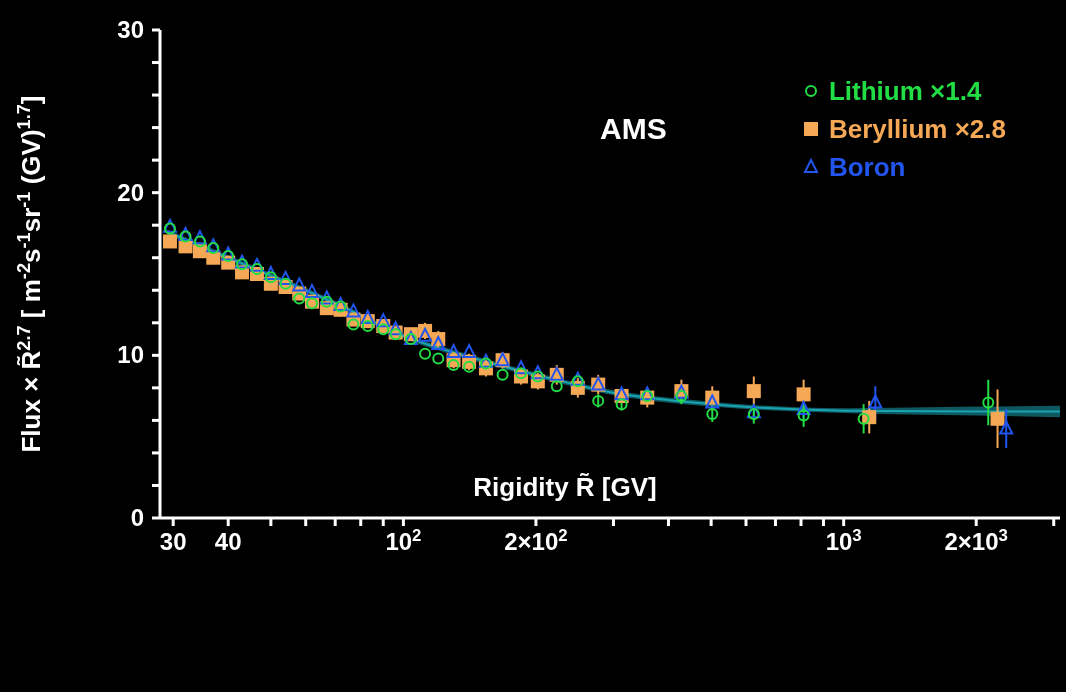 The height and width of the screenshot is (692, 1066). I want to click on x-tick-label: 2×10$^{3}$, so click(976, 540).